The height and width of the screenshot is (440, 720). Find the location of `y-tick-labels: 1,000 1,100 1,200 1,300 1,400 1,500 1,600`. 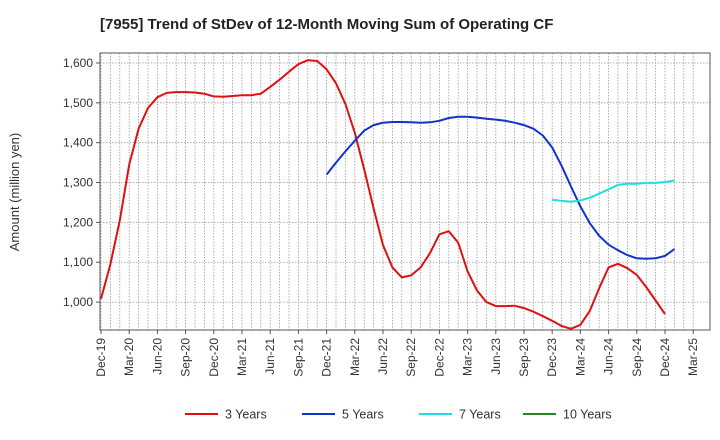

y-tick-labels: 1,000 1,100 1,200 1,300 1,400 1,500 1,600 is located at coordinates (81, 182).